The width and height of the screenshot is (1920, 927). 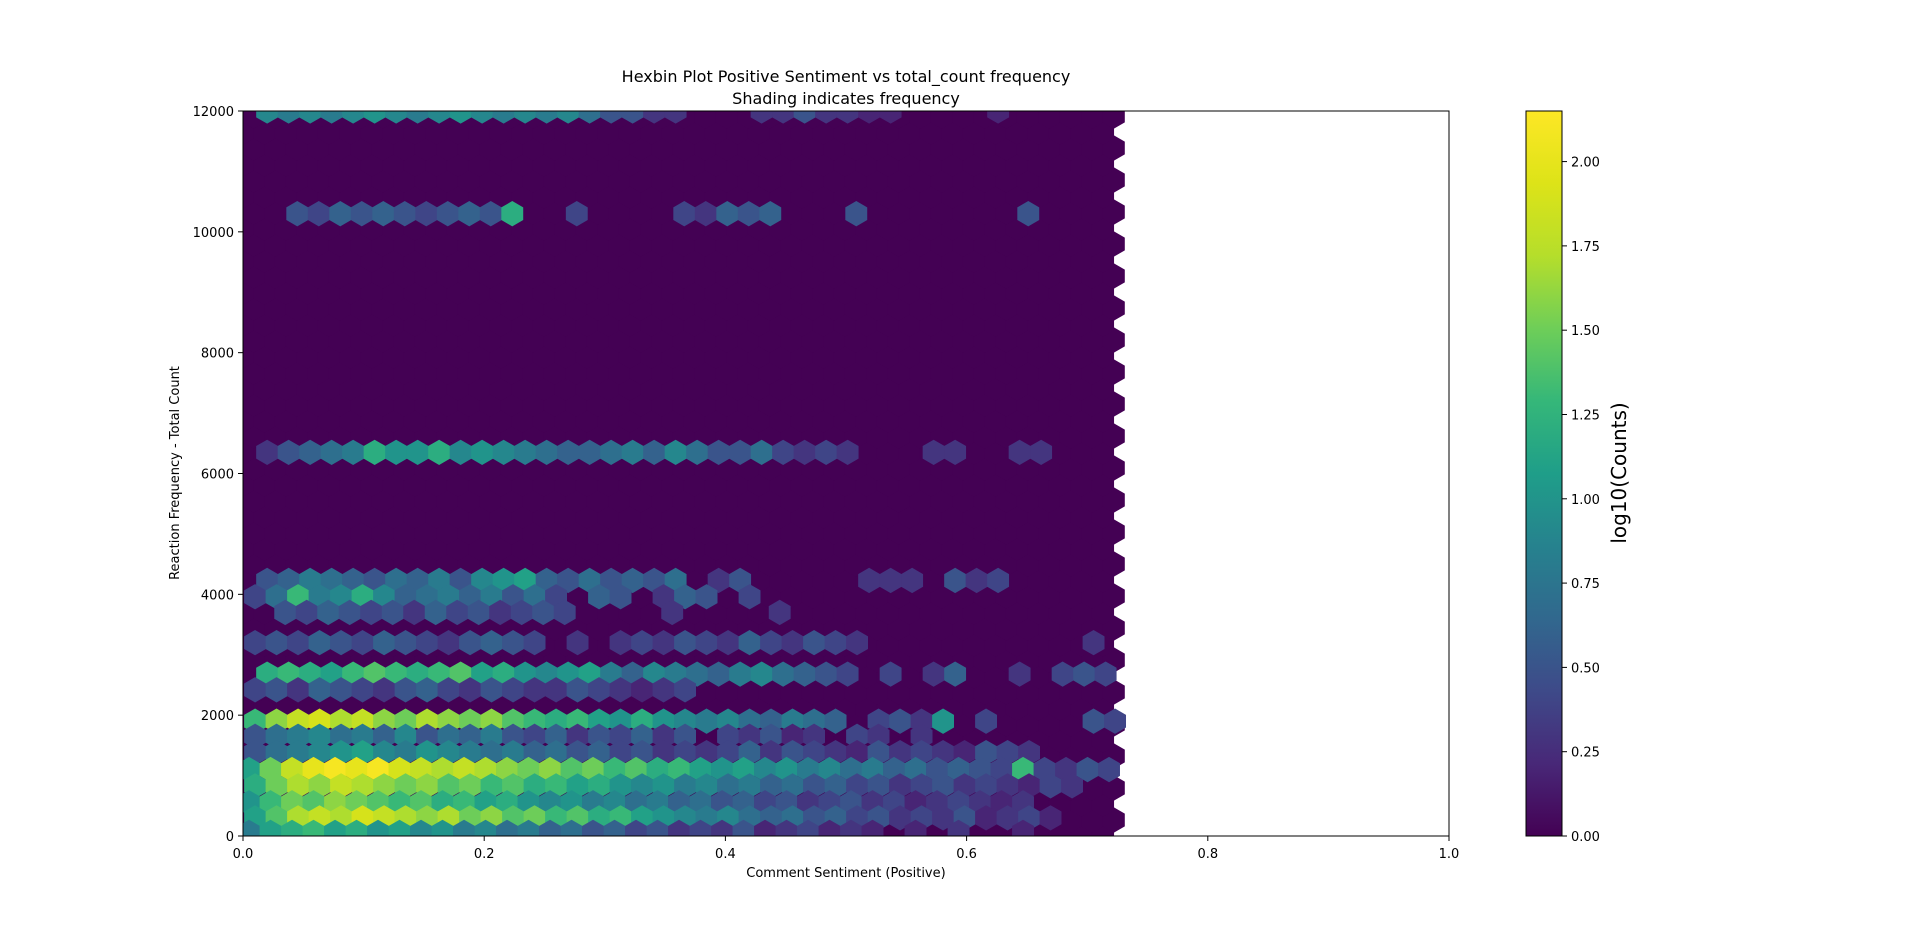 What do you see at coordinates (1585, 753) in the screenshot?
I see `colorbar-tick-label: 0.25` at bounding box center [1585, 753].